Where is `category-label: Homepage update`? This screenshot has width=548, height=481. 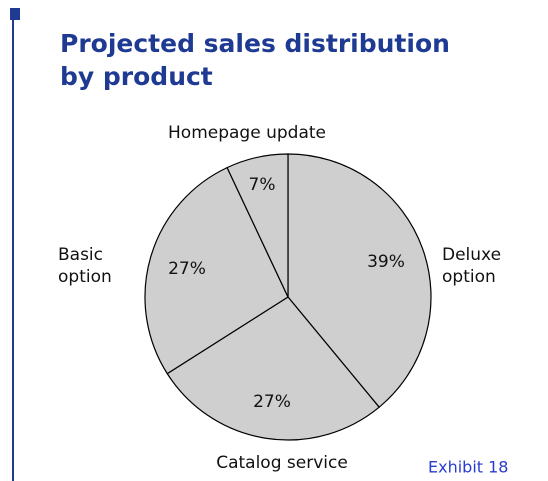
category-label: Homepage update is located at coordinates (247, 133).